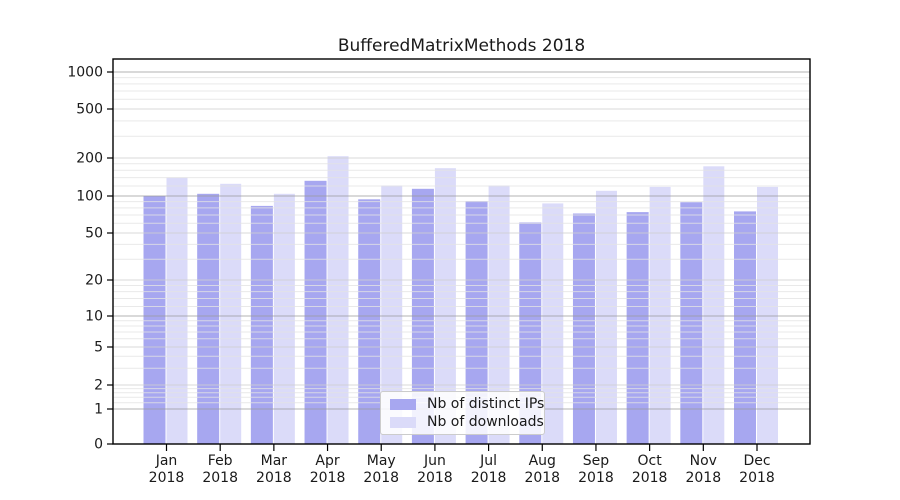 This screenshot has width=900, height=500. What do you see at coordinates (381, 461) in the screenshot?
I see `x-month-label: May` at bounding box center [381, 461].